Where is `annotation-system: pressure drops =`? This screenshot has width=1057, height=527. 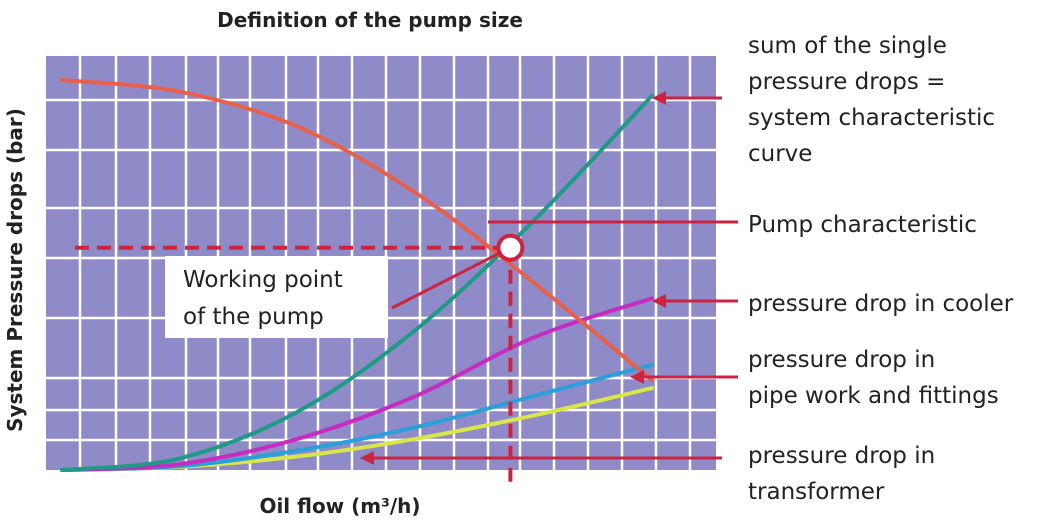
annotation-system: pressure drops = is located at coordinates (846, 82).